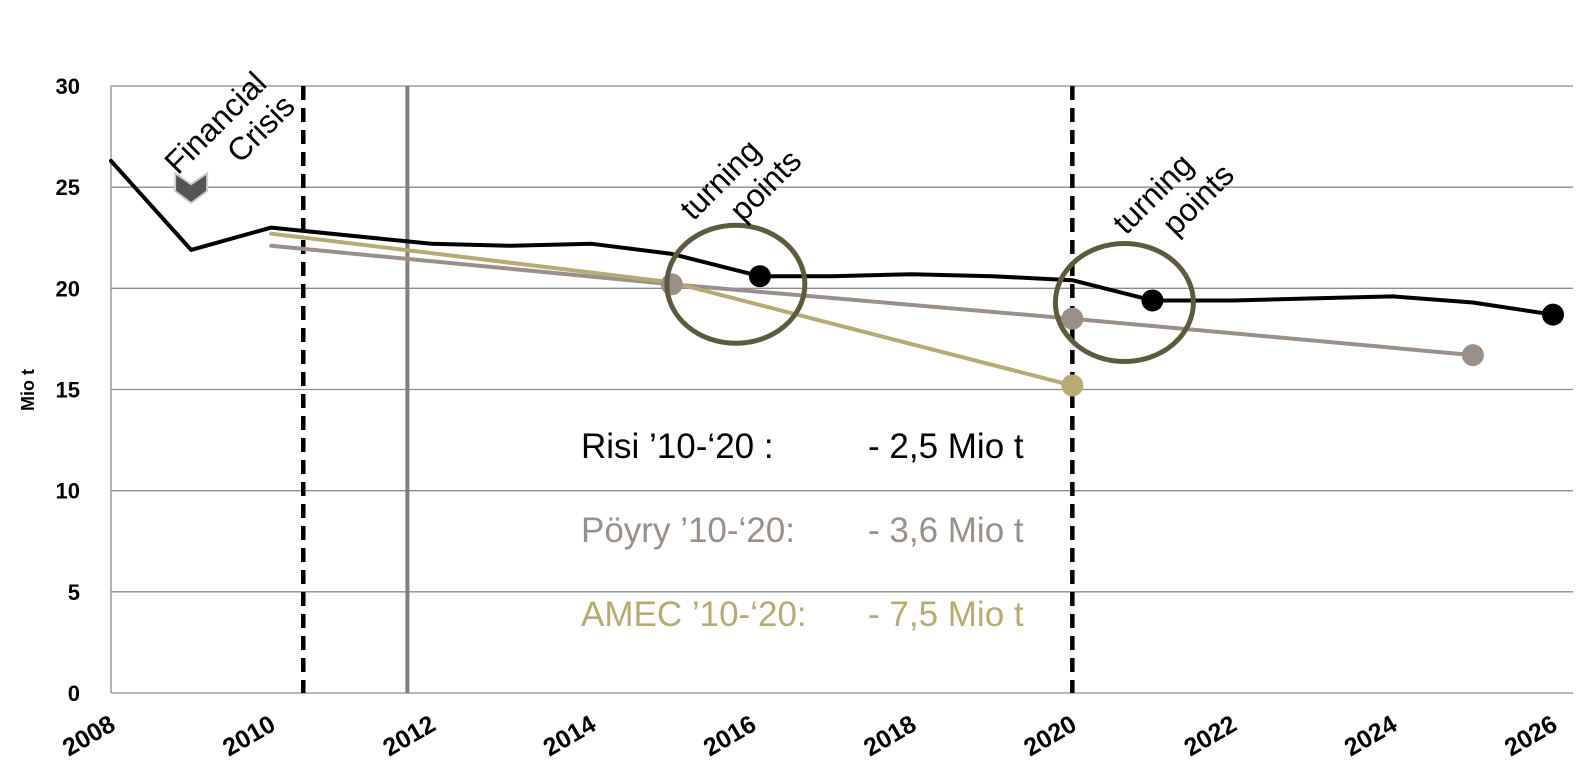  I want to click on x-tick-label: 2010, so click(249, 736).